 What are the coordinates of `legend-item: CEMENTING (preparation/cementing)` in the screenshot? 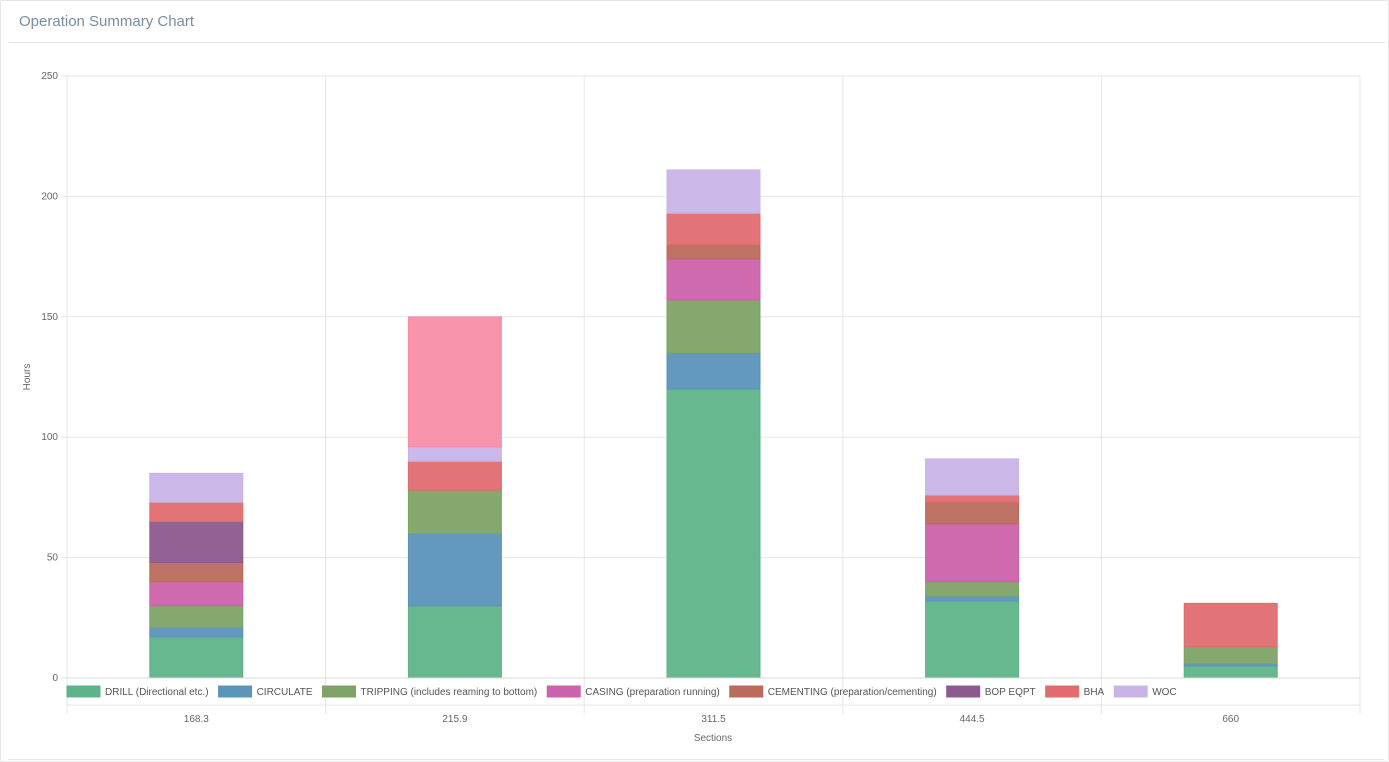 It's located at (833, 691).